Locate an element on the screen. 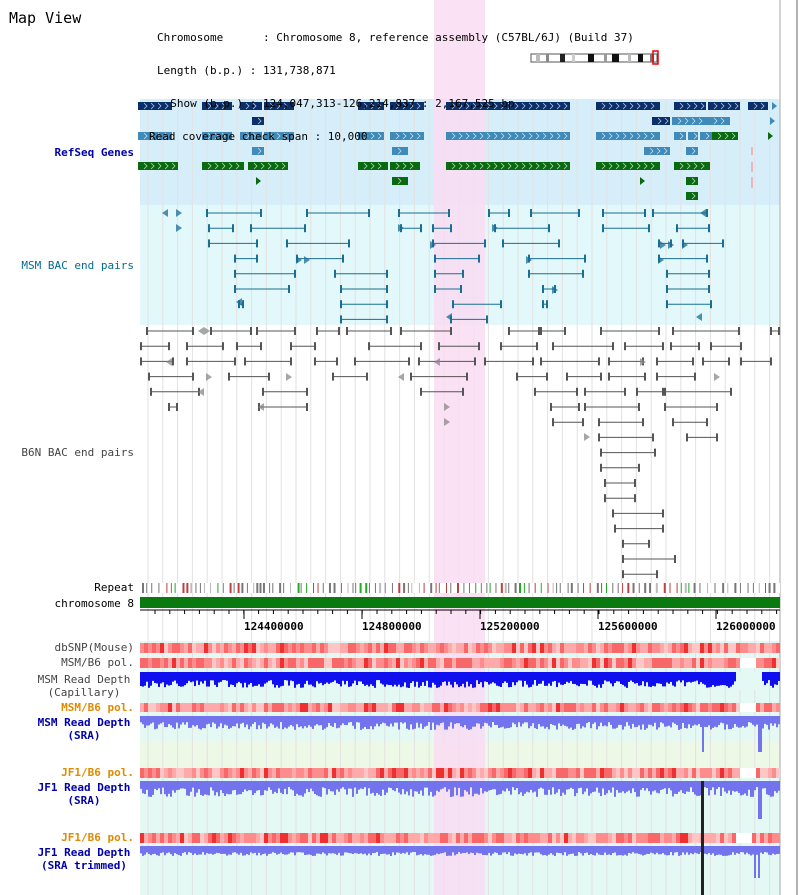  track-label-msm-depth-capillary: MSM Read Depth (Capillary) is located at coordinates (84, 686).